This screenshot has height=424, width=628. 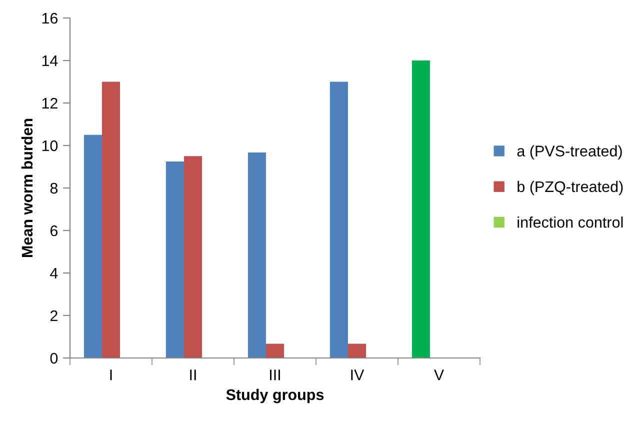 What do you see at coordinates (54, 188) in the screenshot?
I see `y-tick-label: 8` at bounding box center [54, 188].